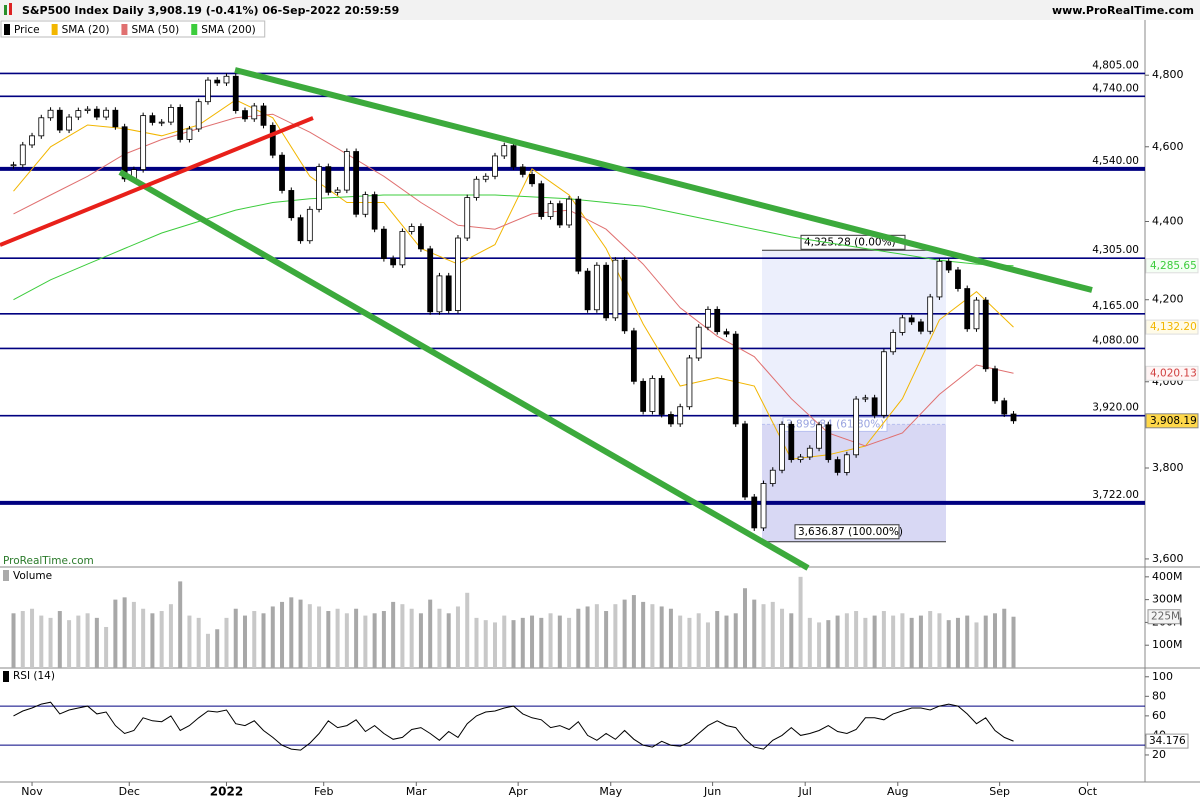 This screenshot has height=800, width=1200. I want to click on fib-label: 4,325.28 (0.00%), so click(850, 242).